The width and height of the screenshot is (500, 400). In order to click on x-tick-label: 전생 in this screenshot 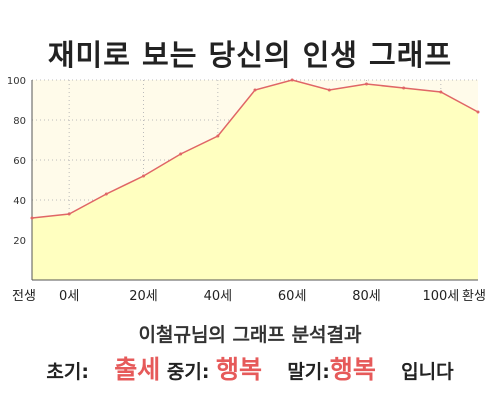, I will do `click(24, 296)`.